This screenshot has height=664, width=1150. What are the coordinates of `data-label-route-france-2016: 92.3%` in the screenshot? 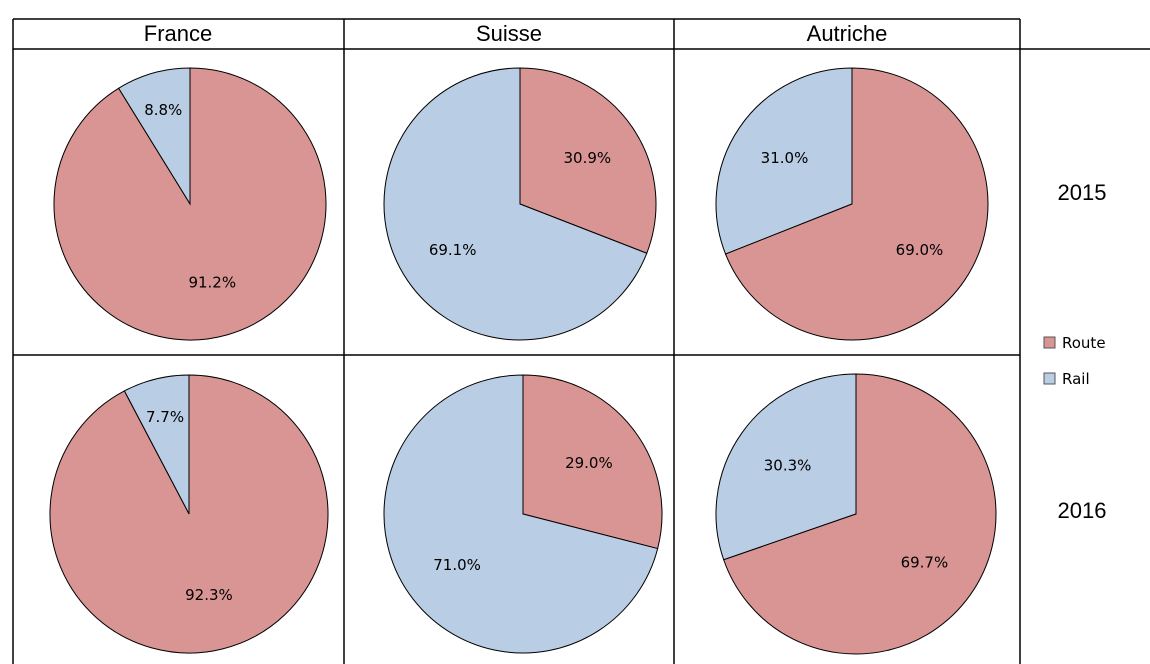 It's located at (209, 595).